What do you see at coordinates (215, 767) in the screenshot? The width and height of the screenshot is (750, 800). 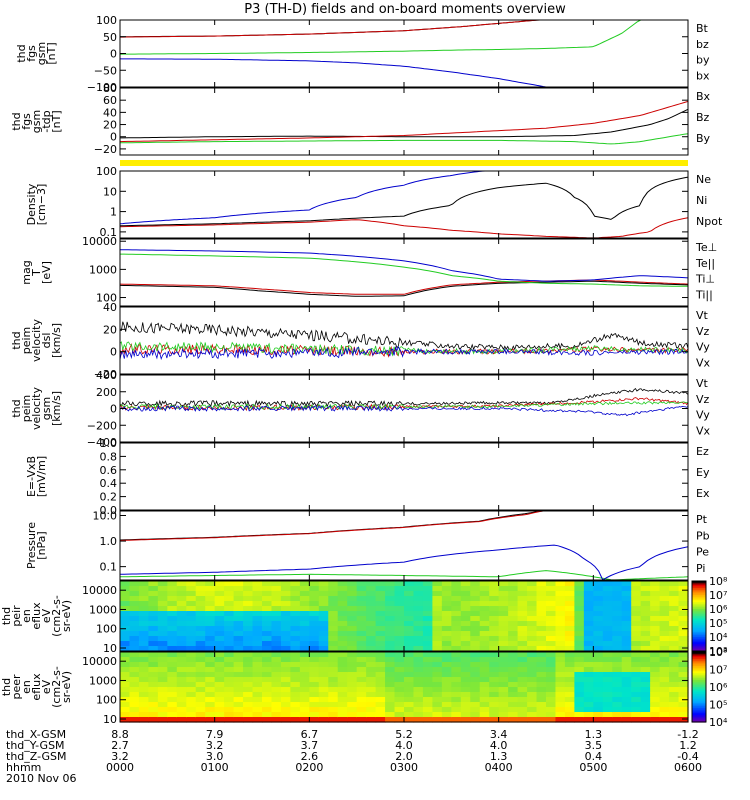 I see `ephemeris-value: 0100` at bounding box center [215, 767].